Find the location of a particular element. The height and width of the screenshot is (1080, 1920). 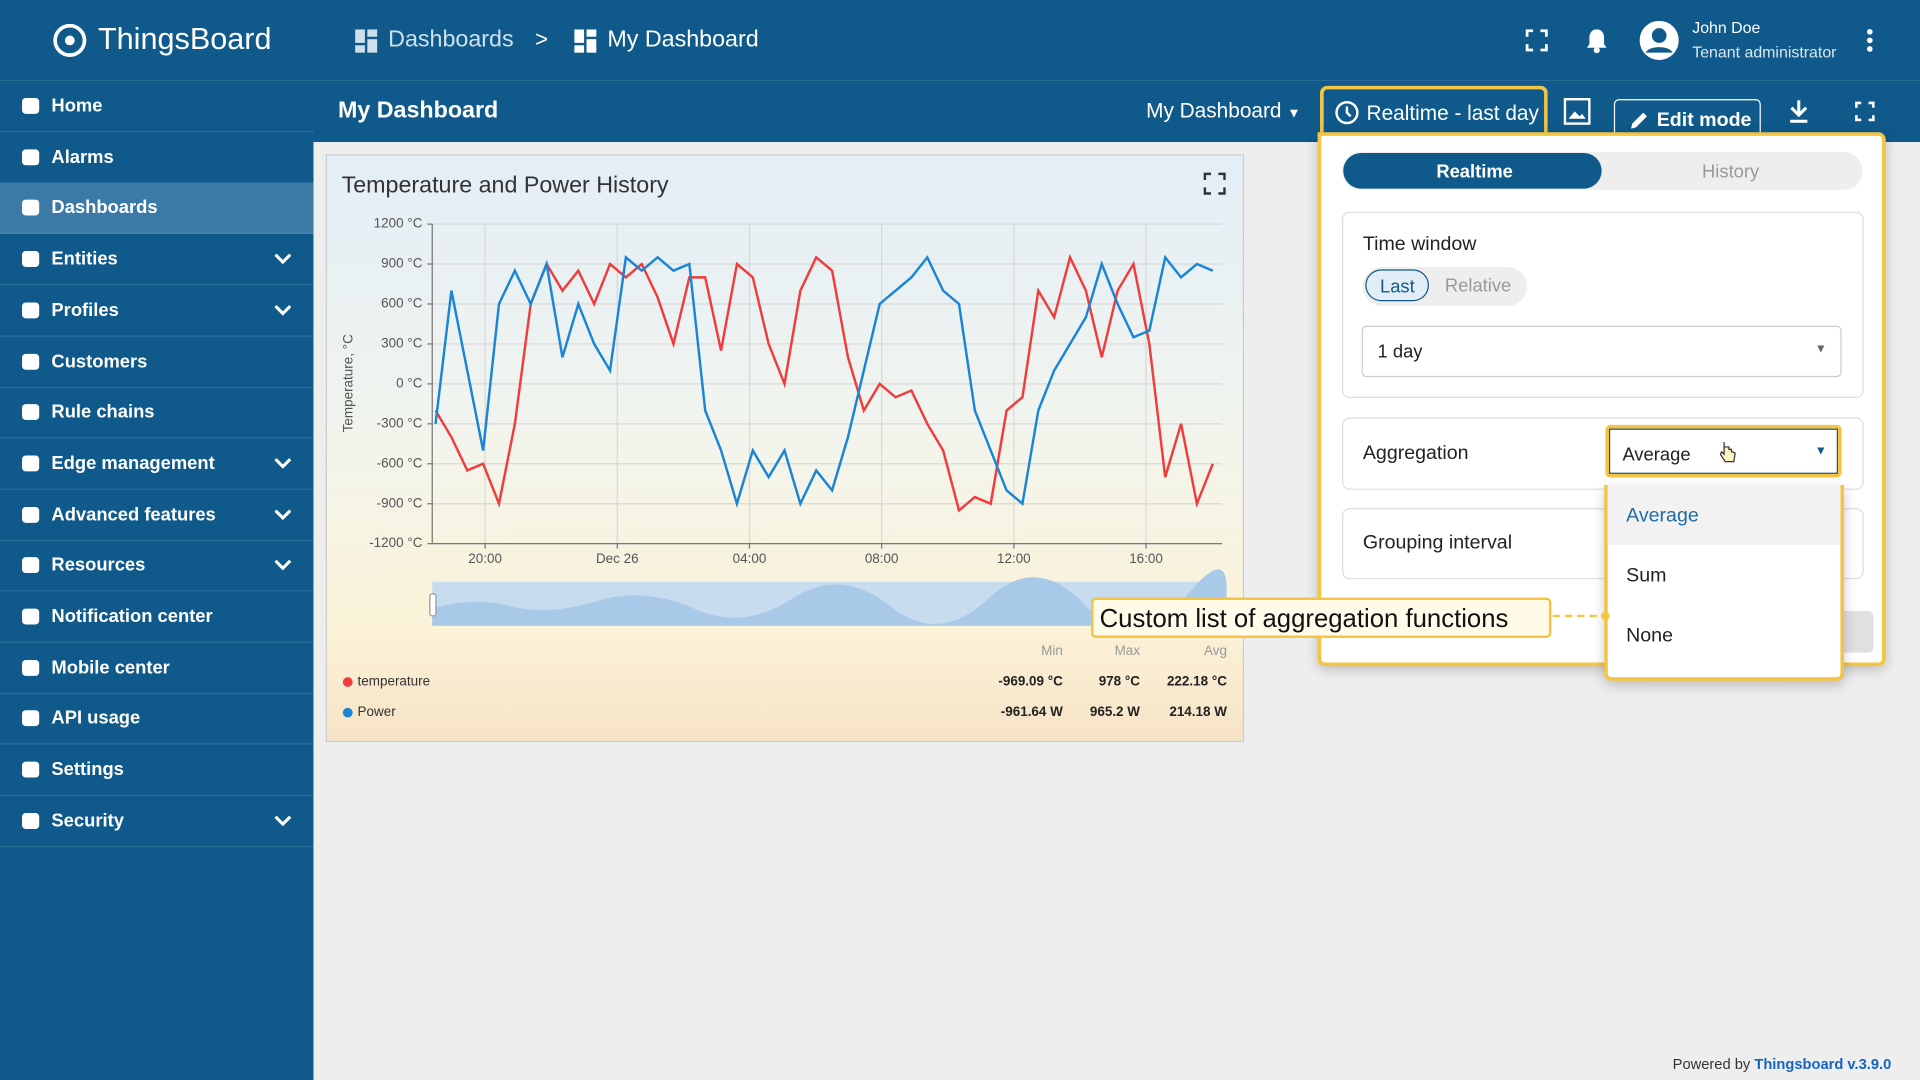

dashboard-title: My Dashboard is located at coordinates (418, 110).